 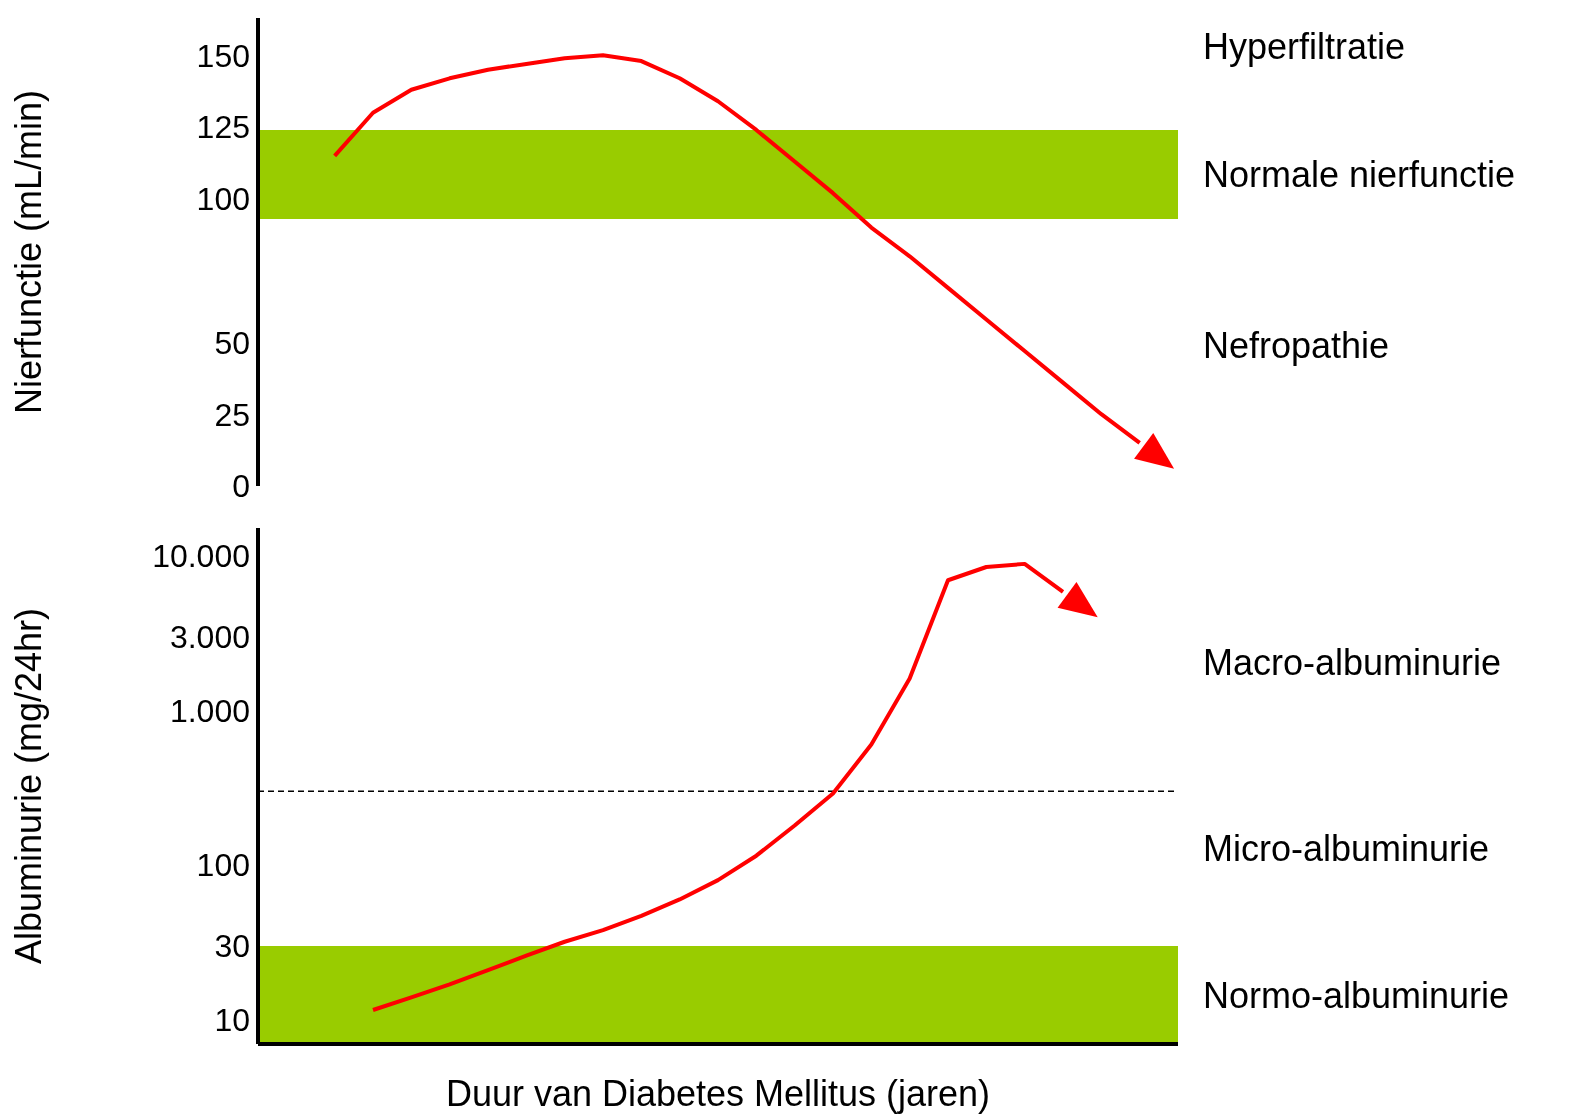 I want to click on y-tick-label: 125, so click(x=223, y=127).